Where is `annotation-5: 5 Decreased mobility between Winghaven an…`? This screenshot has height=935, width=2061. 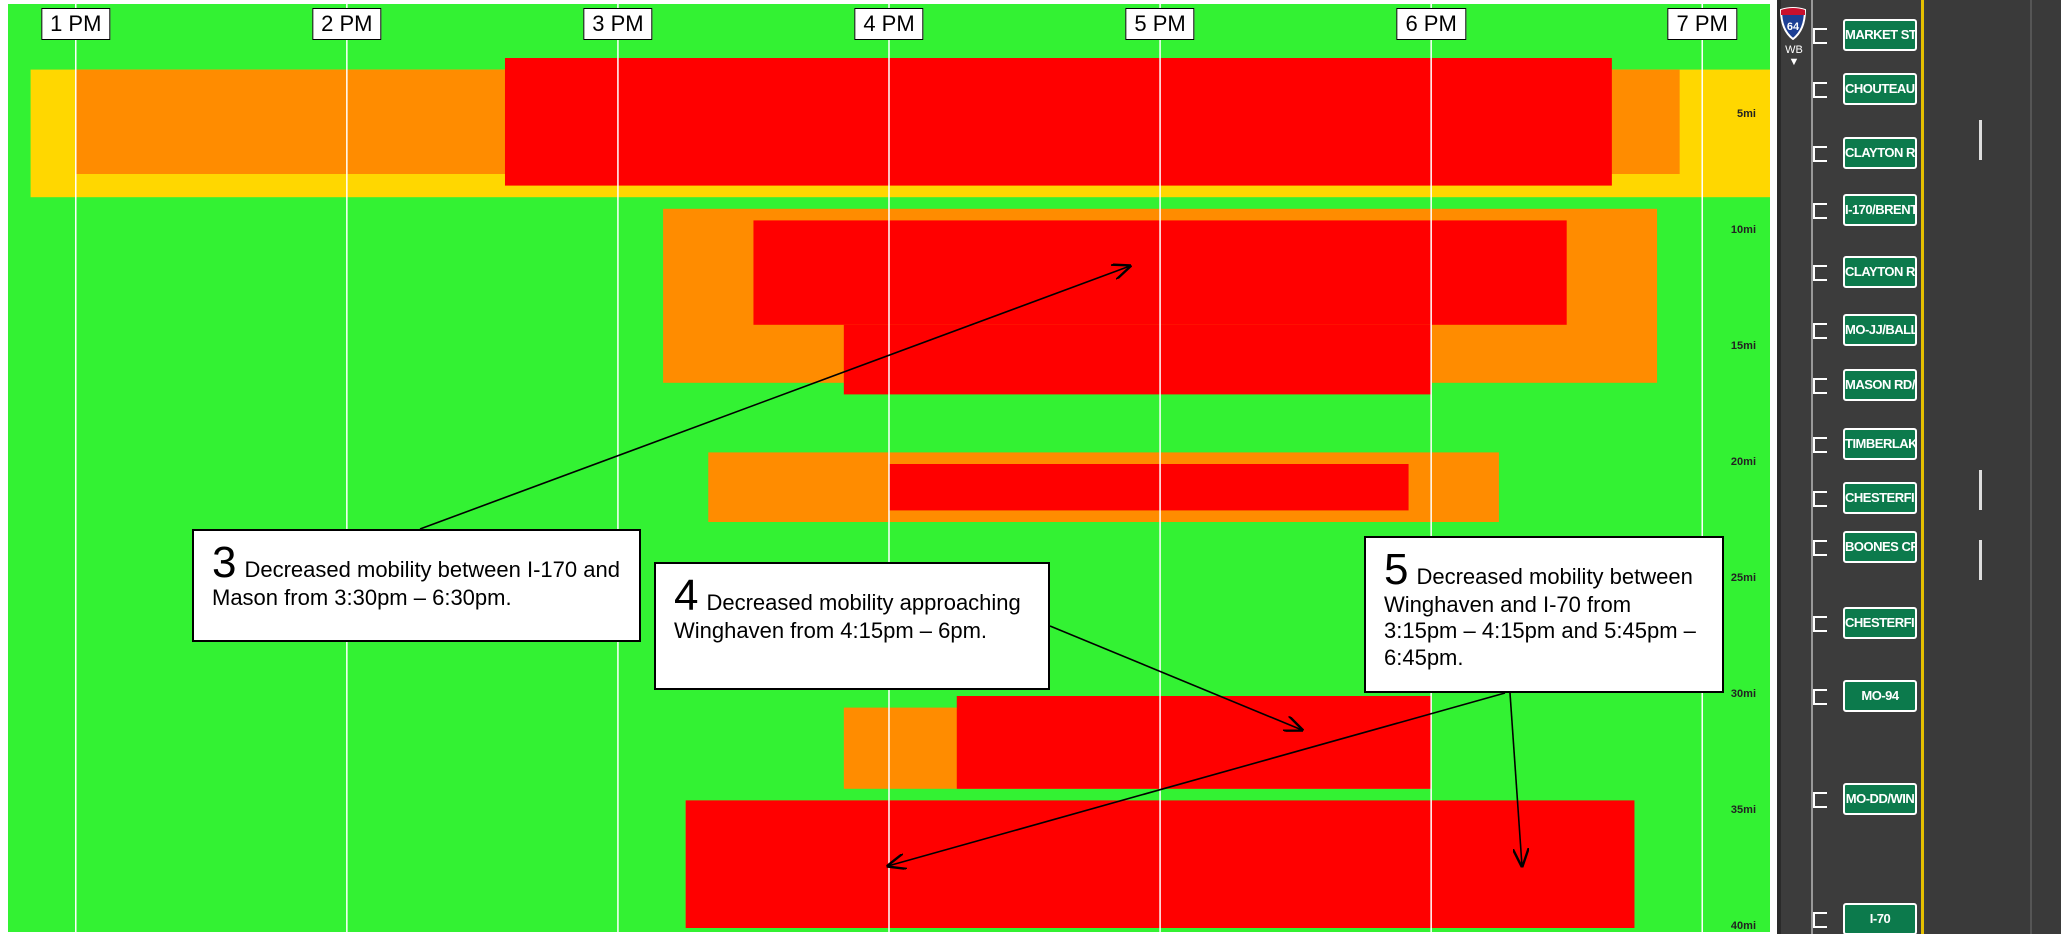 annotation-5: 5 Decreased mobility between Winghaven an… is located at coordinates (1544, 614).